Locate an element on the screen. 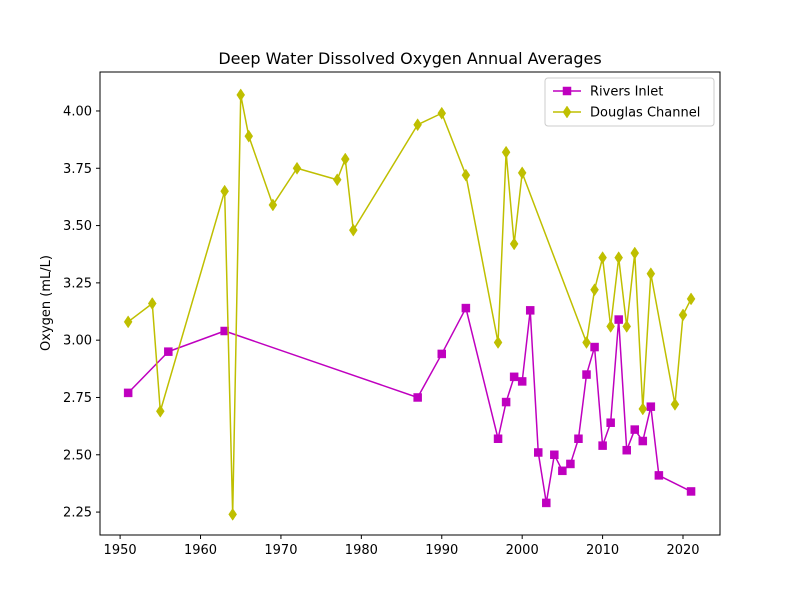 The height and width of the screenshot is (600, 800). legend-box is located at coordinates (629, 102).